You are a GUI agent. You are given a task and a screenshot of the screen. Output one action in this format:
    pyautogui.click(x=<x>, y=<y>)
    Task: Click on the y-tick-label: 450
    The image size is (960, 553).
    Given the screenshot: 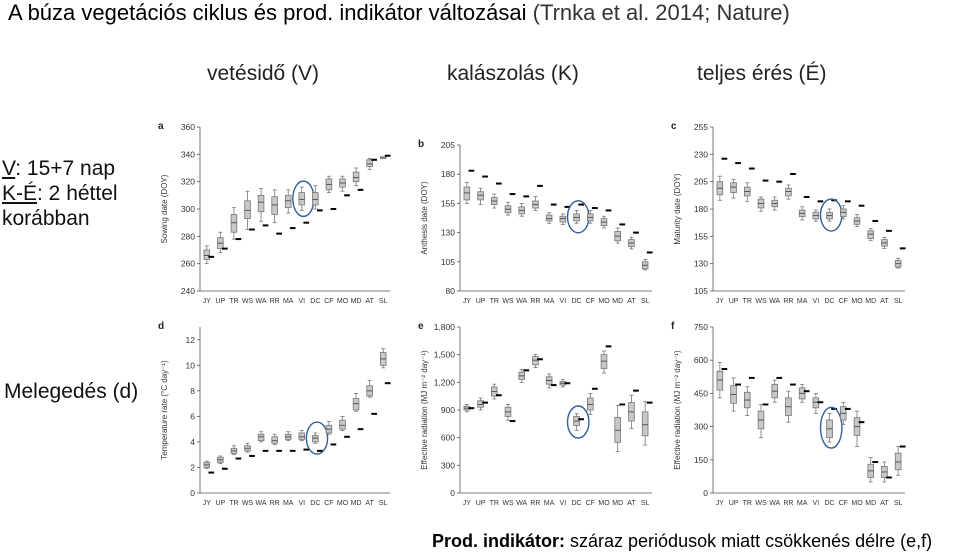 What is the action you would take?
    pyautogui.click(x=701, y=393)
    